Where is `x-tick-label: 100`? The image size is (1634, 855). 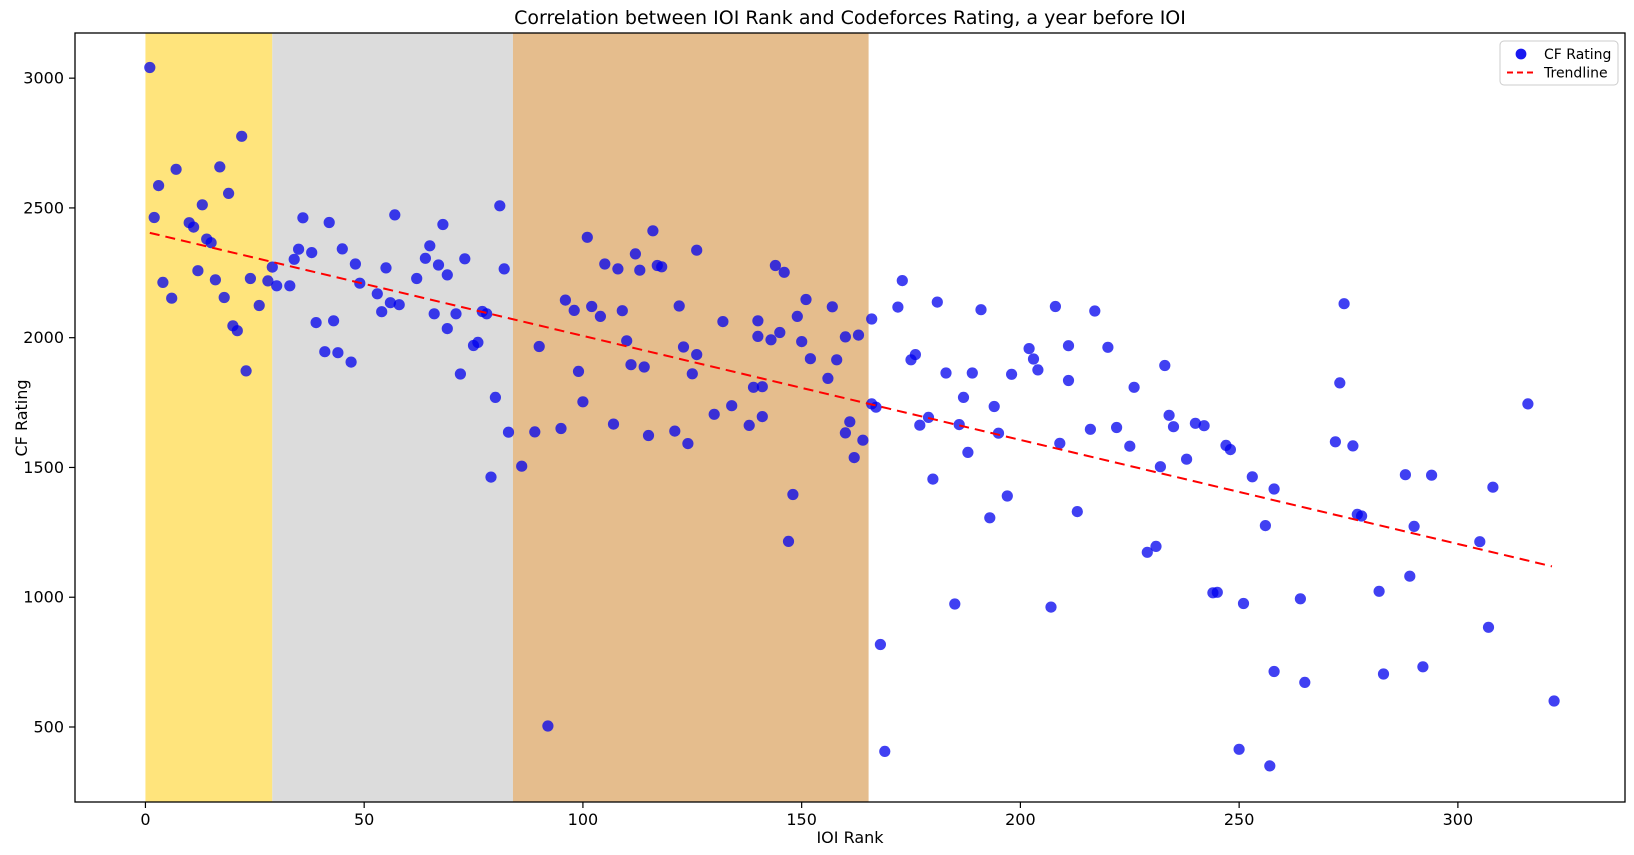
x-tick-label: 100 is located at coordinates (583, 819).